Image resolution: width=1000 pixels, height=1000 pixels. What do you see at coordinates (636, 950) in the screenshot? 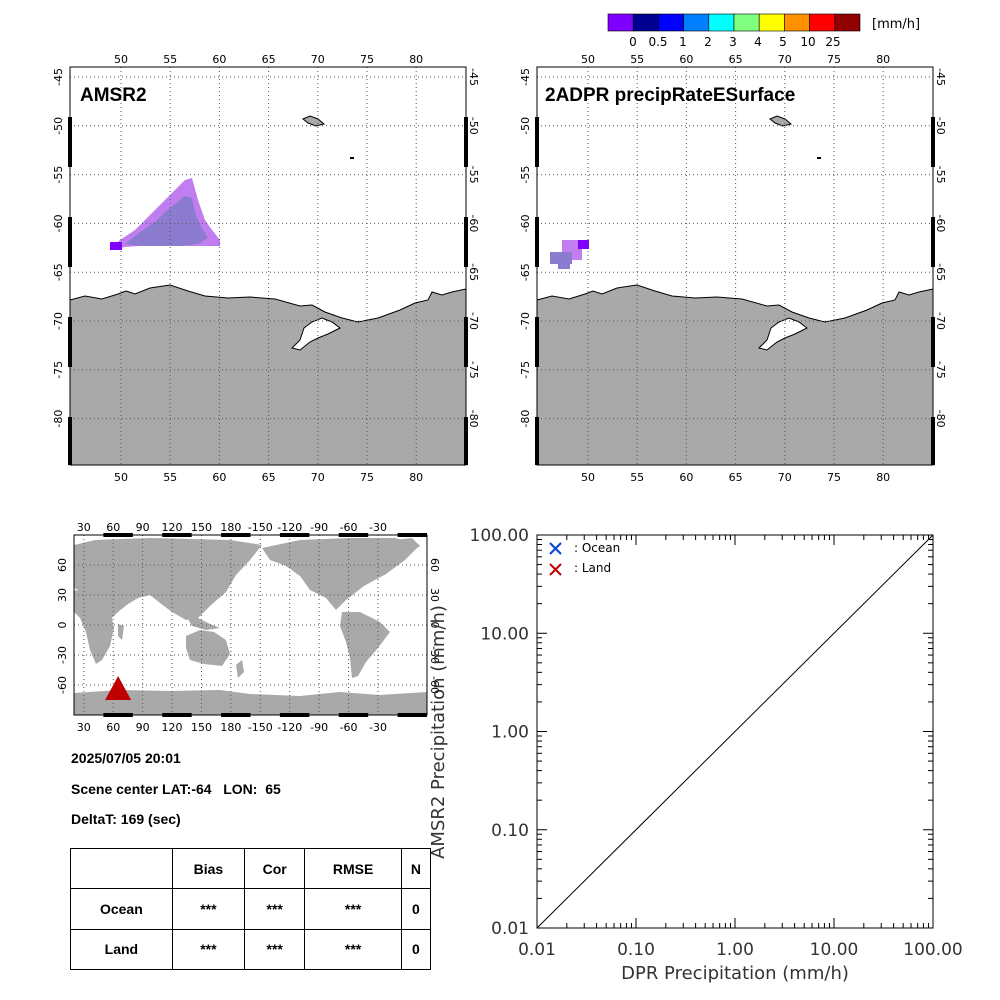
I see `x-tick-label: 0.10` at bounding box center [636, 950].